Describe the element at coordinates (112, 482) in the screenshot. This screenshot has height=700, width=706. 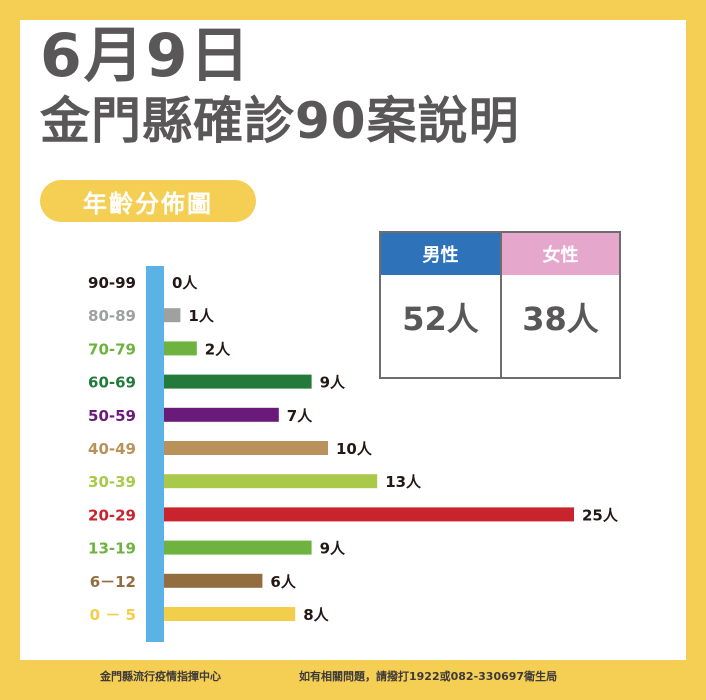
I see `category-label: 30-39` at that location.